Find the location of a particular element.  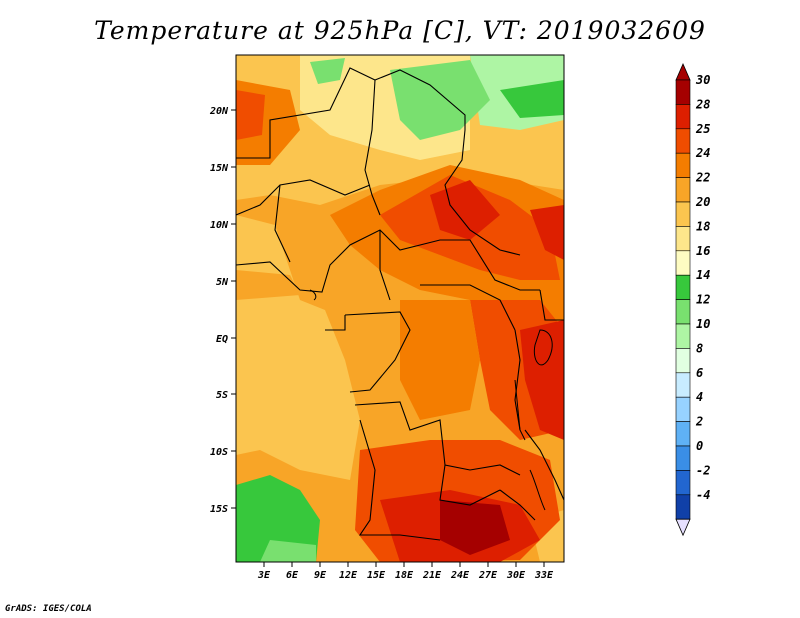

lon-tick-label: 33E is located at coordinates (544, 575).